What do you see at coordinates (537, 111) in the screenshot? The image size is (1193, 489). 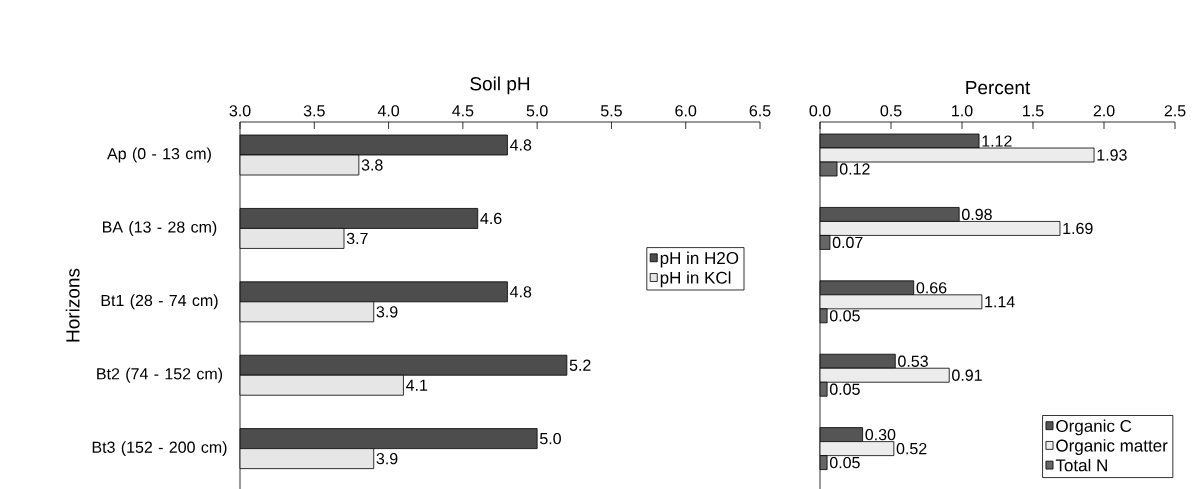 I see `x-tick-label: 5.0` at bounding box center [537, 111].